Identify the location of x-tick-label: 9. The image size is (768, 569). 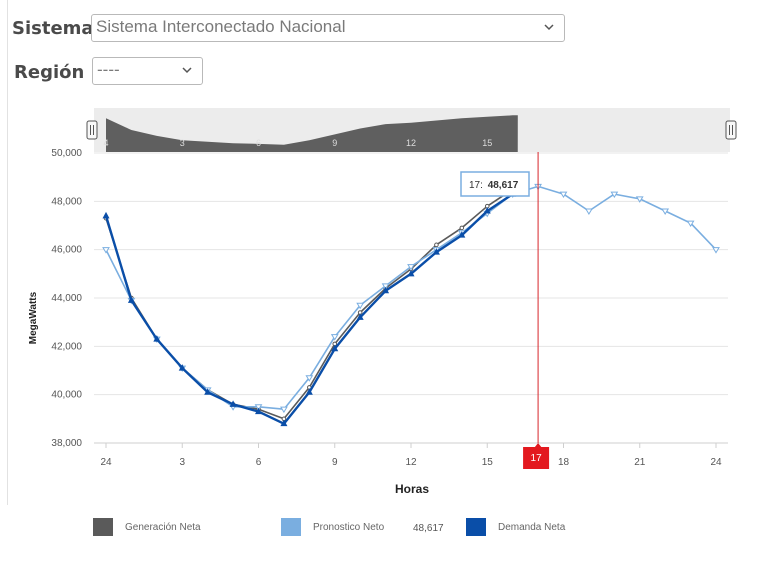
(335, 462).